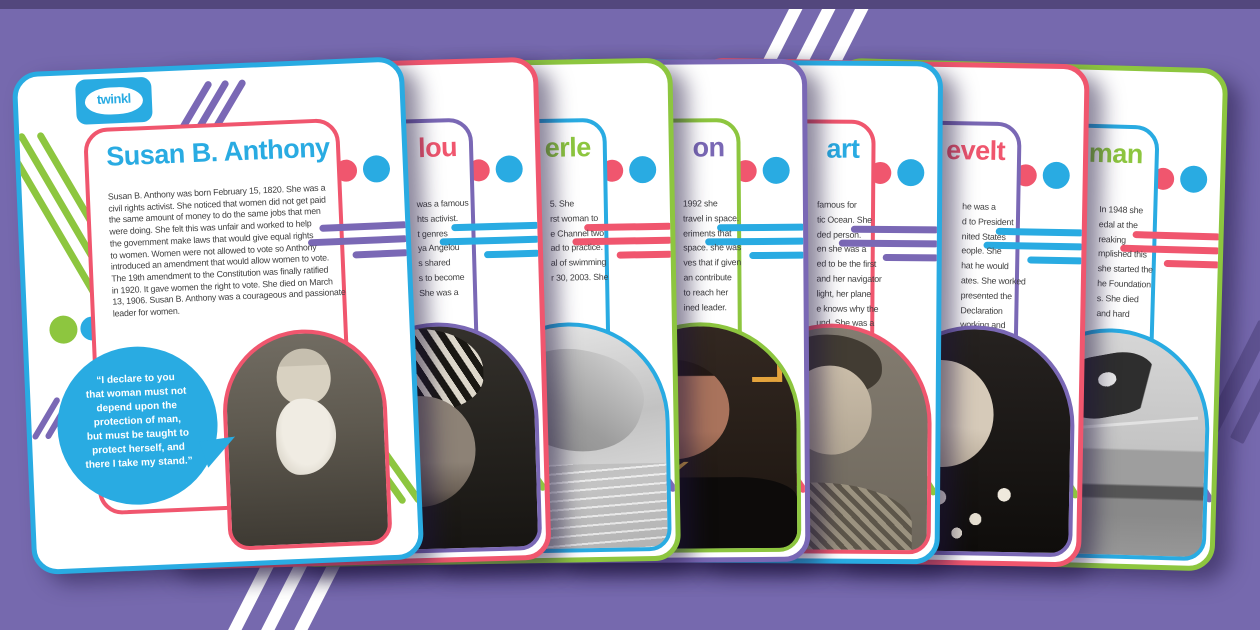  I want to click on green-dot-decoration, so click(63, 330).